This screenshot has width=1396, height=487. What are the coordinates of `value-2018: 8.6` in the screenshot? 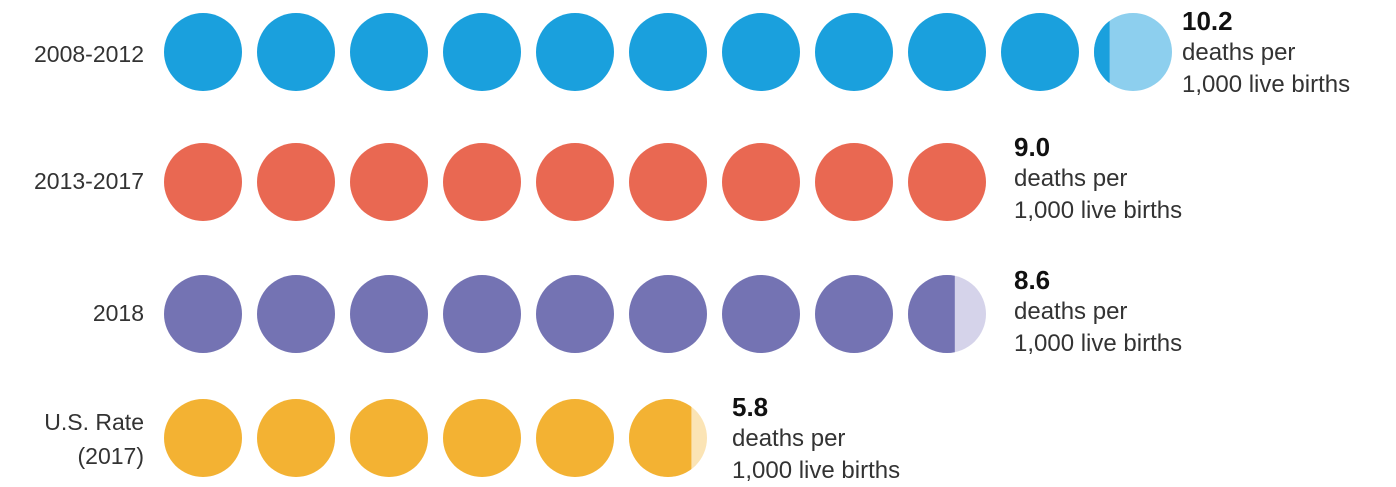 It's located at (1032, 280).